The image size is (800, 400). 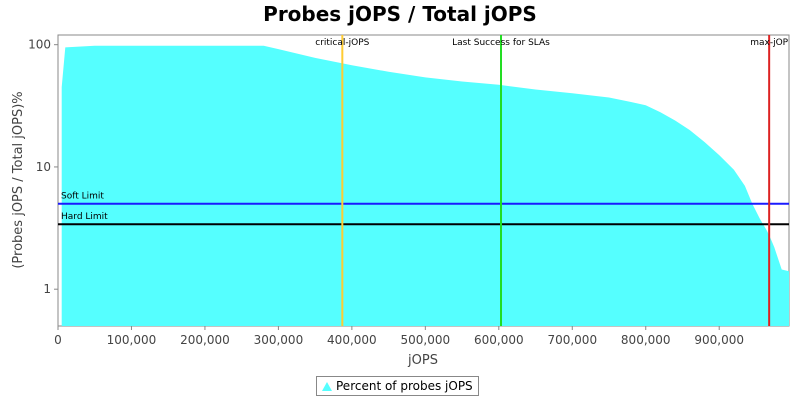 I want to click on legend-entry: Percent of probes jOPS, so click(x=404, y=386).